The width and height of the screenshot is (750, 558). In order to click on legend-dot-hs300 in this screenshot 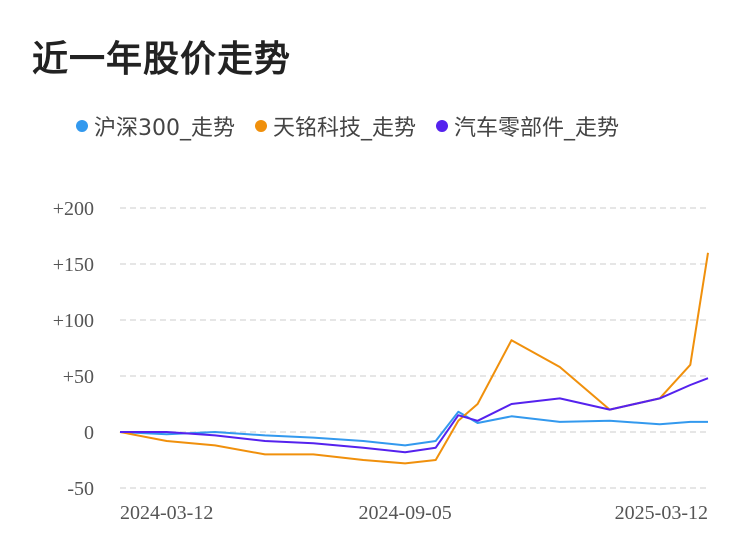, I will do `click(82, 126)`.